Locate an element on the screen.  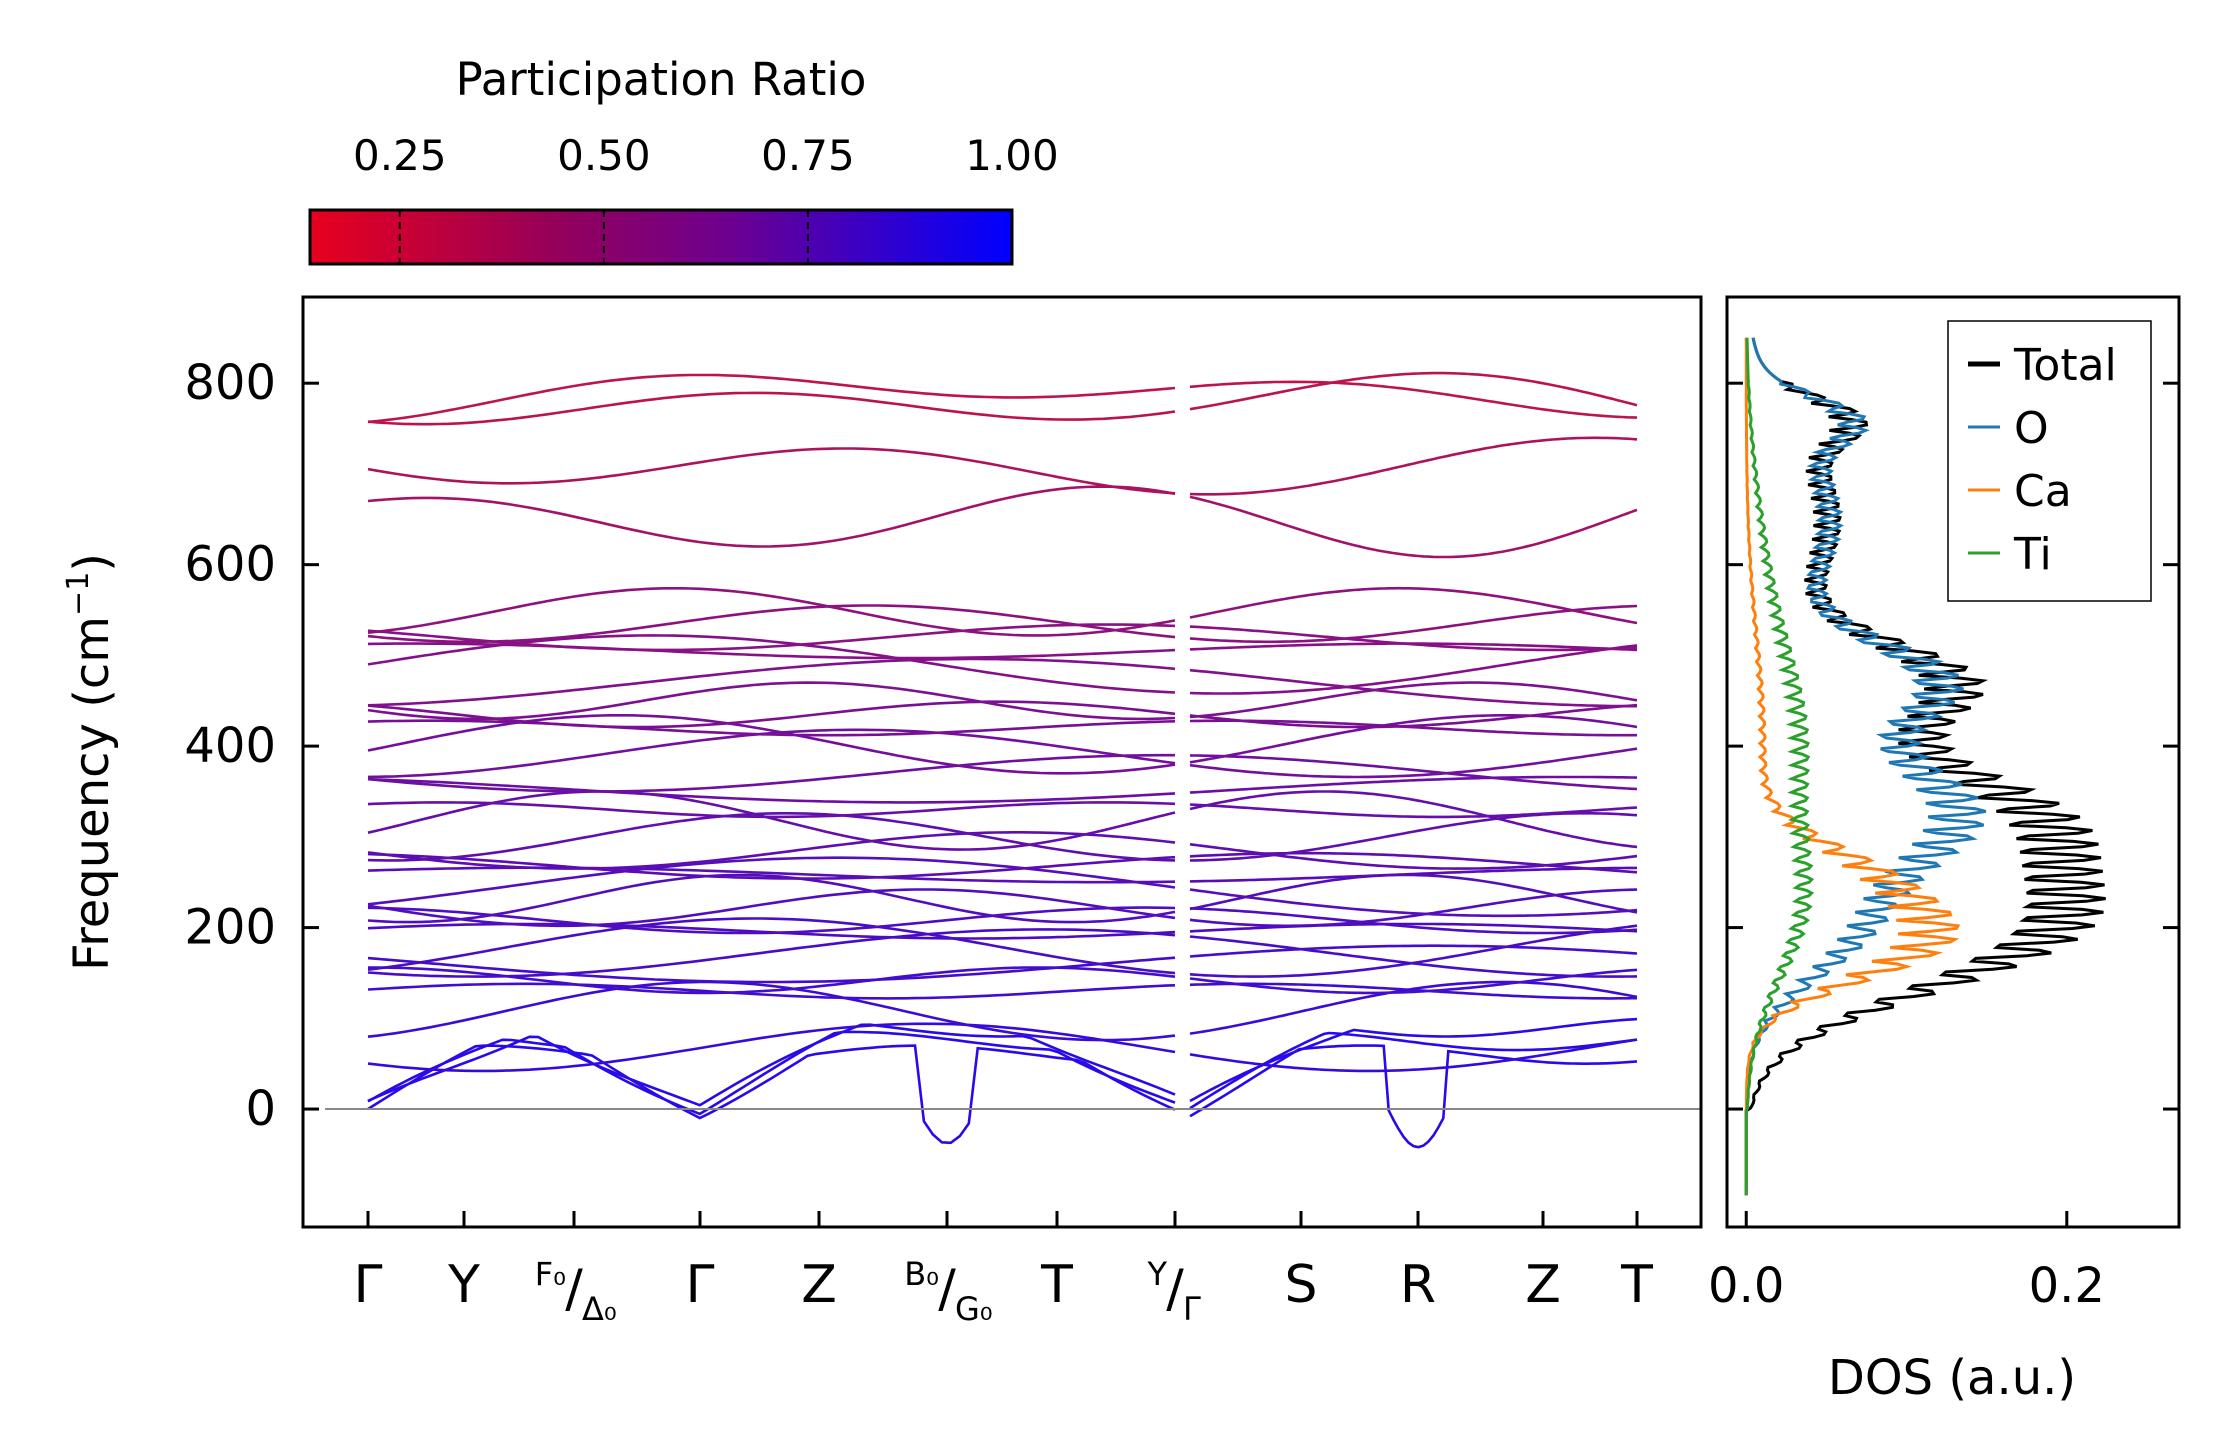
colorbar: Participation Ratio 0.25 0.50 0.75 1.00 is located at coordinates (683, 159).